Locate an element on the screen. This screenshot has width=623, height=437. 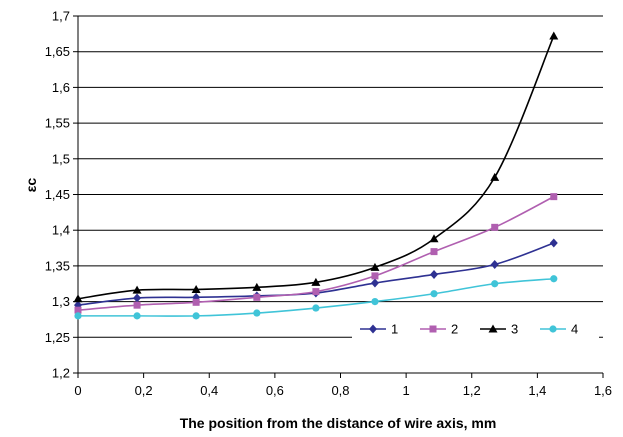
x-tick-label: 1,2 is located at coordinates (472, 390).